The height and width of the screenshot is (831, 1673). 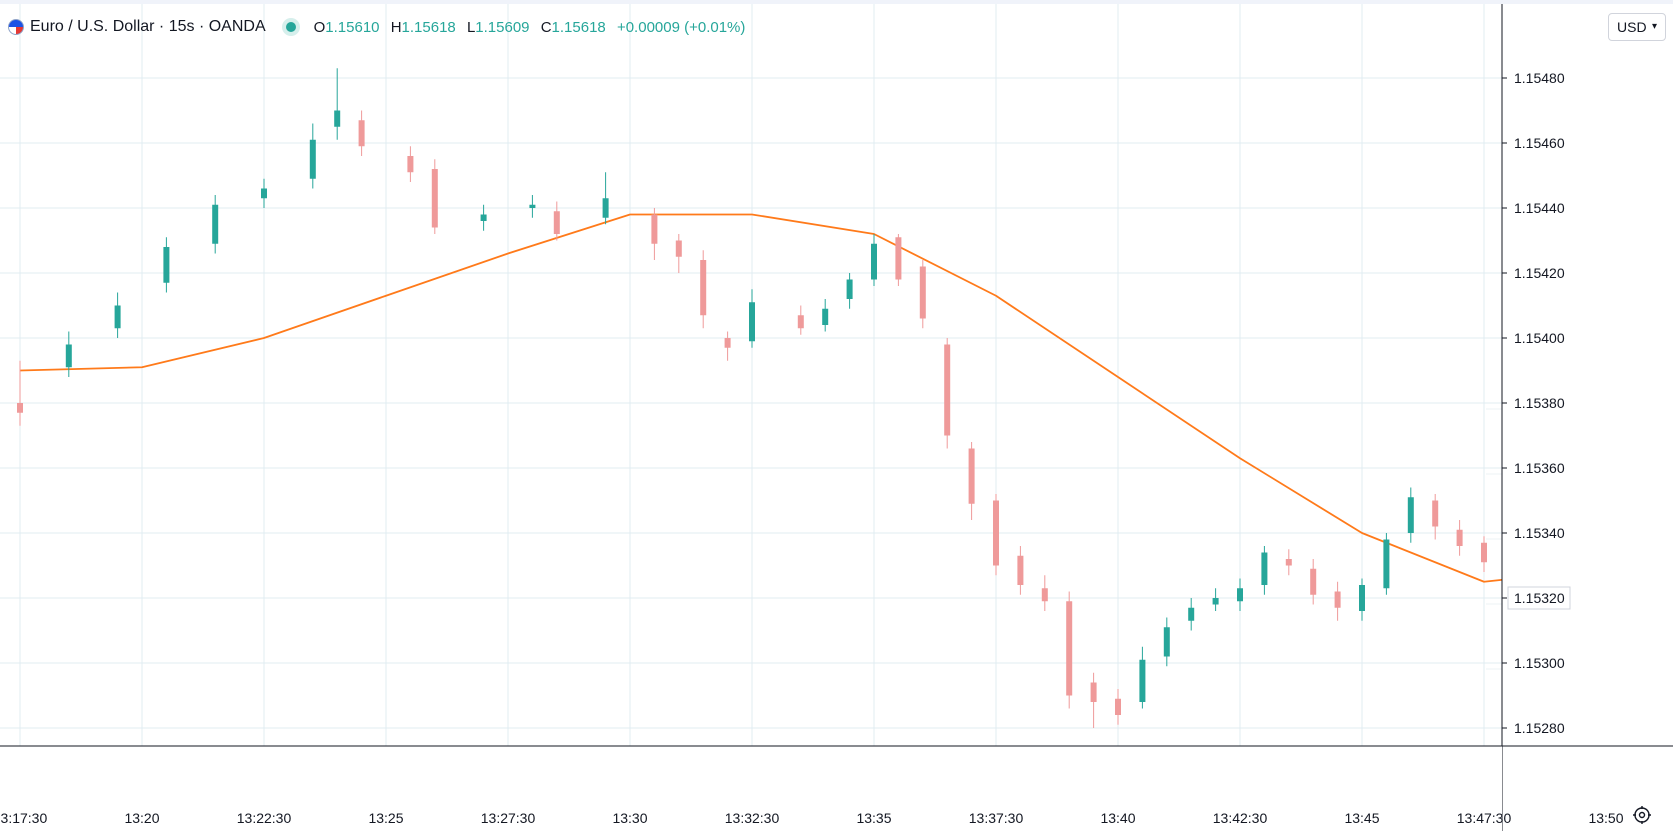 What do you see at coordinates (1654, 26) in the screenshot?
I see `dropdown-chevron-icon: ▾` at bounding box center [1654, 26].